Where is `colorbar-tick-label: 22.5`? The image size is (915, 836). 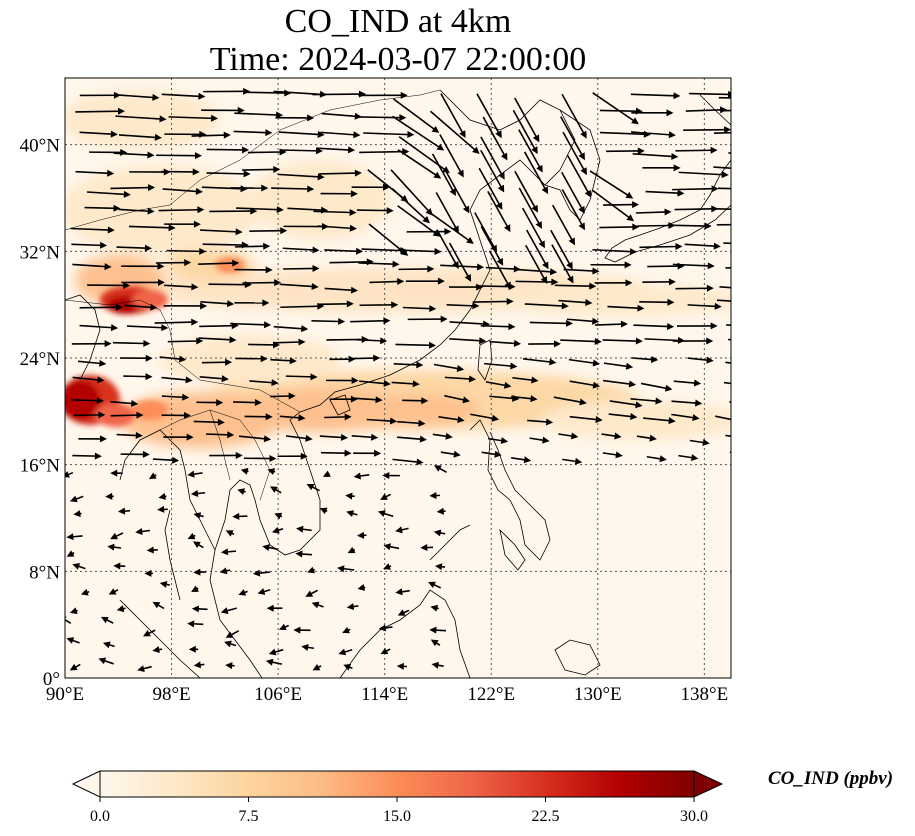 colorbar-tick-label: 22.5 is located at coordinates (546, 816).